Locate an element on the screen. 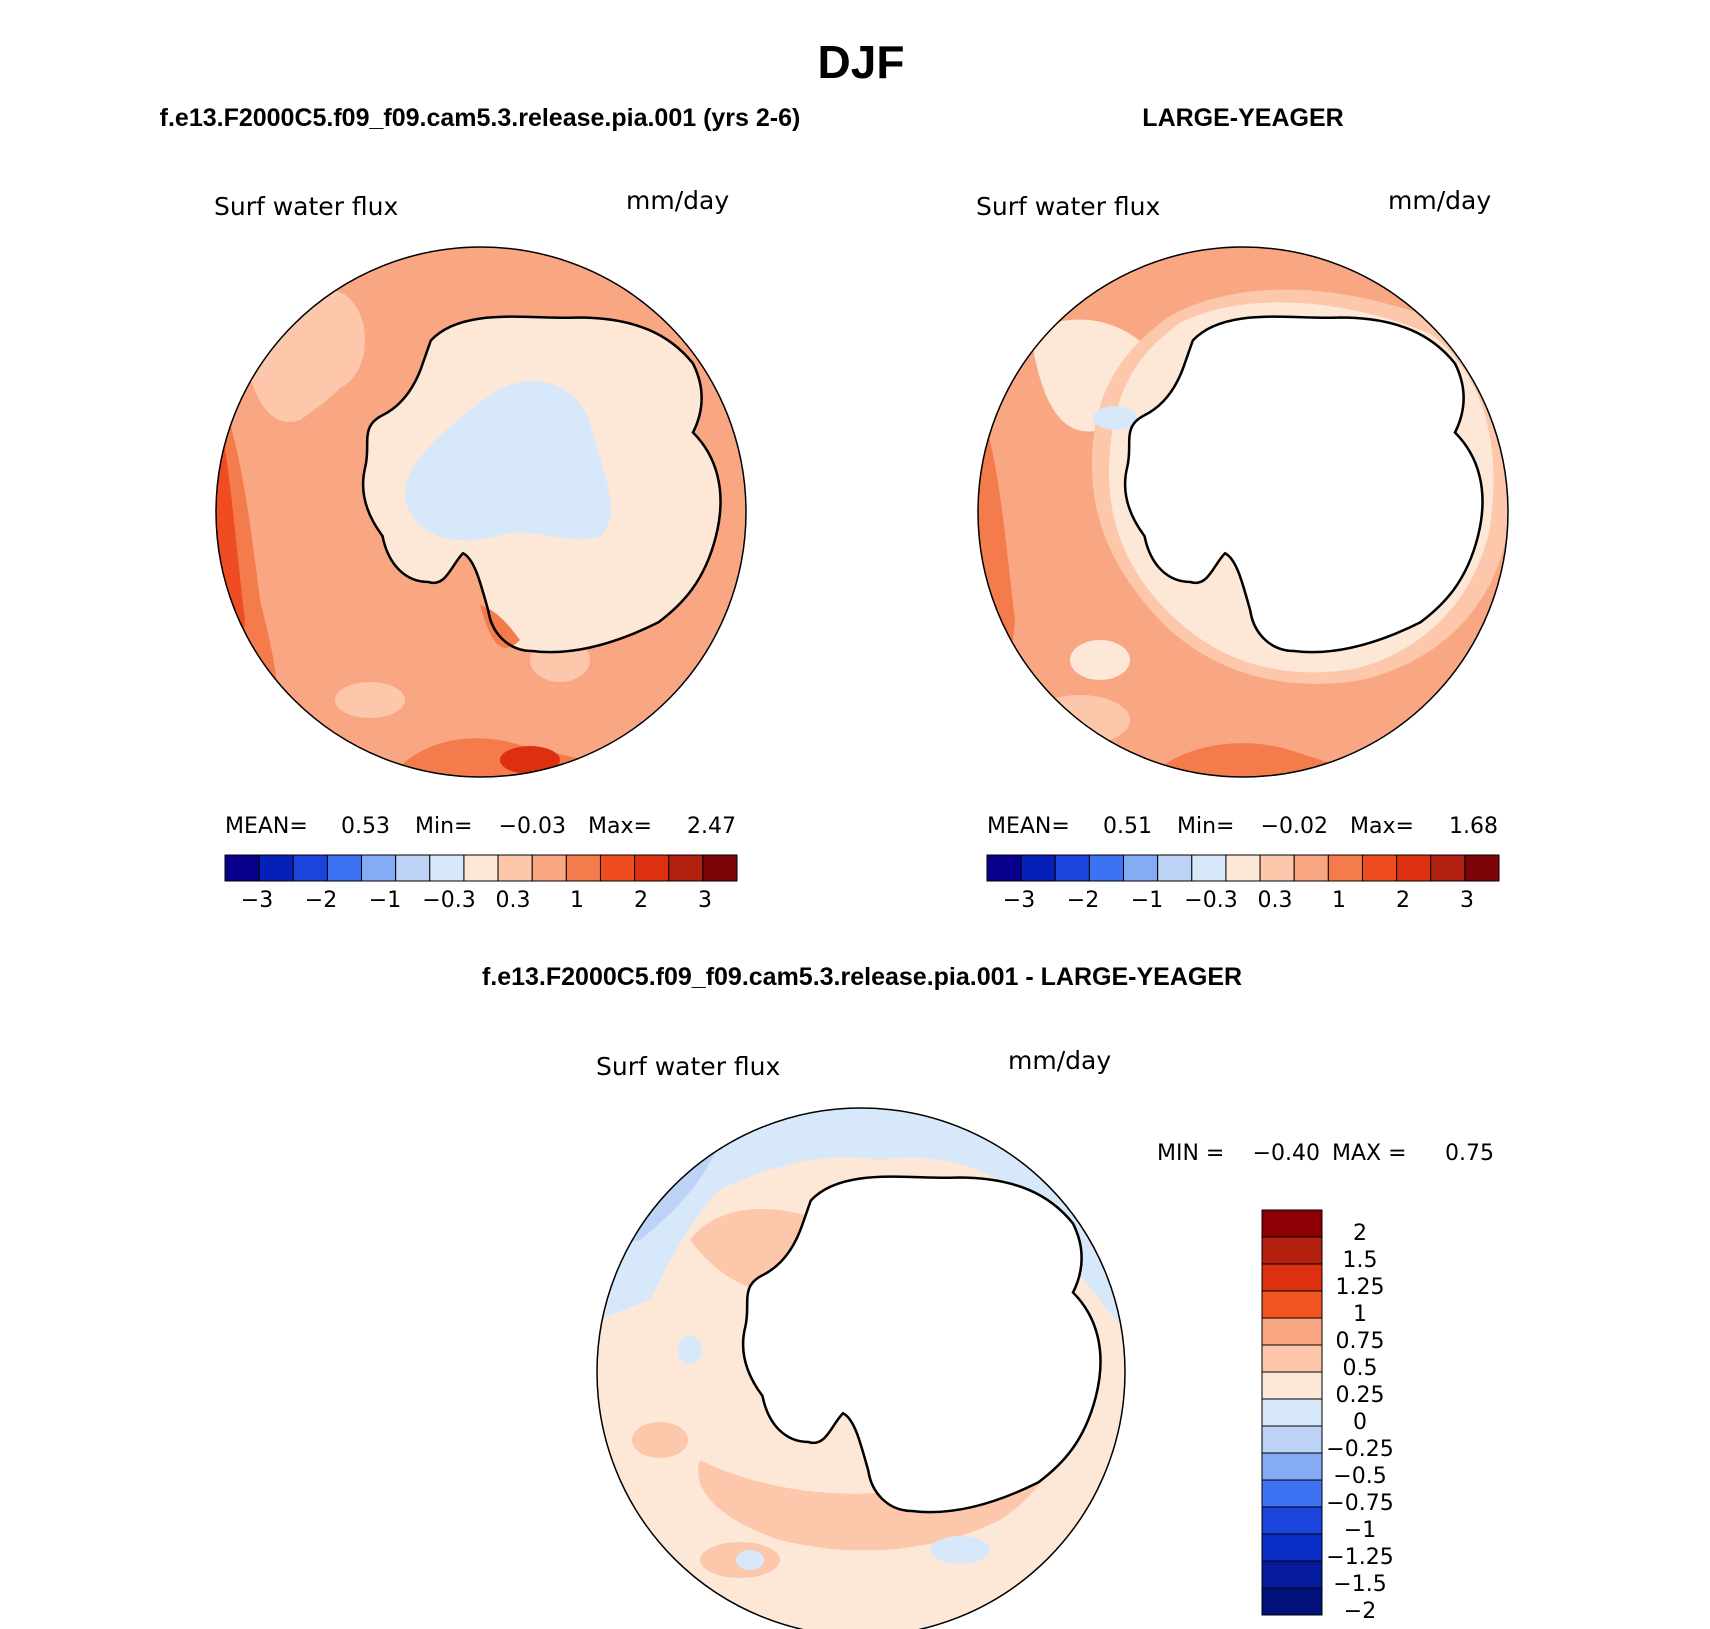 This screenshot has width=1710, height=1629. polar-map-model is located at coordinates (481, 512).